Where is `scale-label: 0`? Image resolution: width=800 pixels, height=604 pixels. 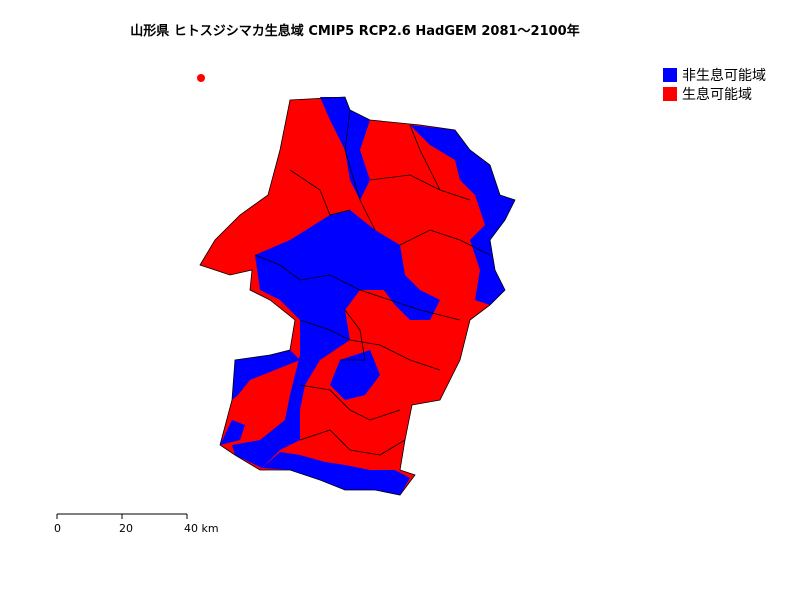
scale-label: 0 is located at coordinates (57, 528).